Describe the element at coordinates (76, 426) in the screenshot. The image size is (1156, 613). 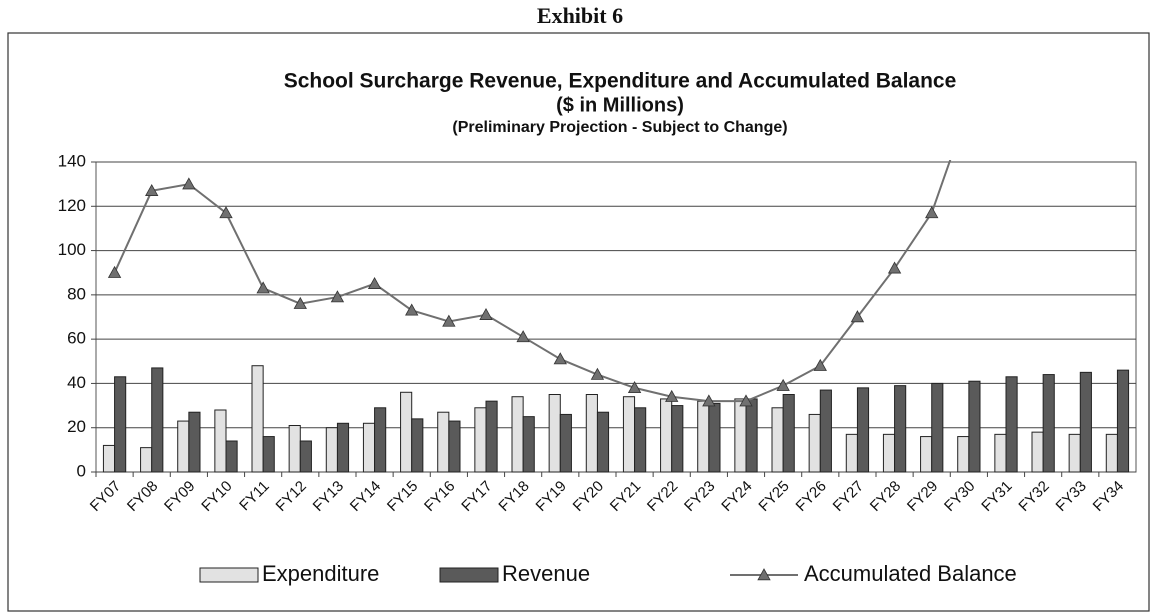
I see `y-tick-label: 20` at that location.